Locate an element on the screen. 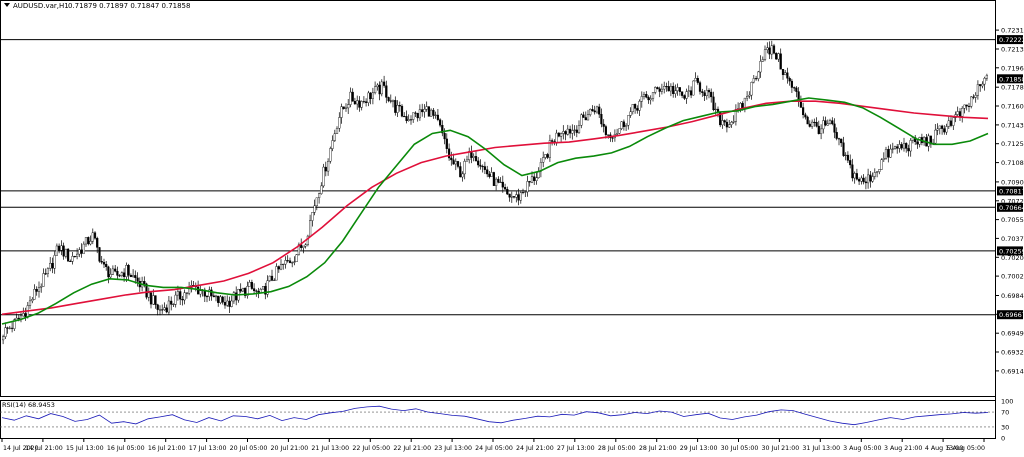 This screenshot has width=1024, height=457. rsi-tick-label: 70 is located at coordinates (1005, 413).